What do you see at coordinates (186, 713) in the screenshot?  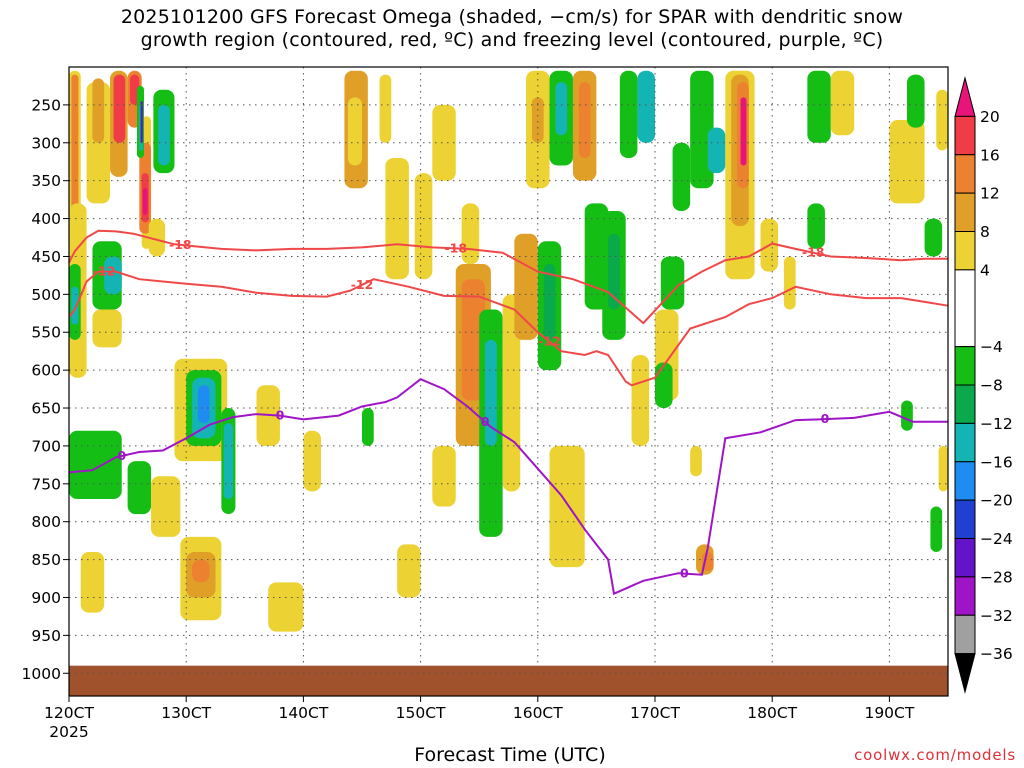 I see `x-tick-label: 130CT` at bounding box center [186, 713].